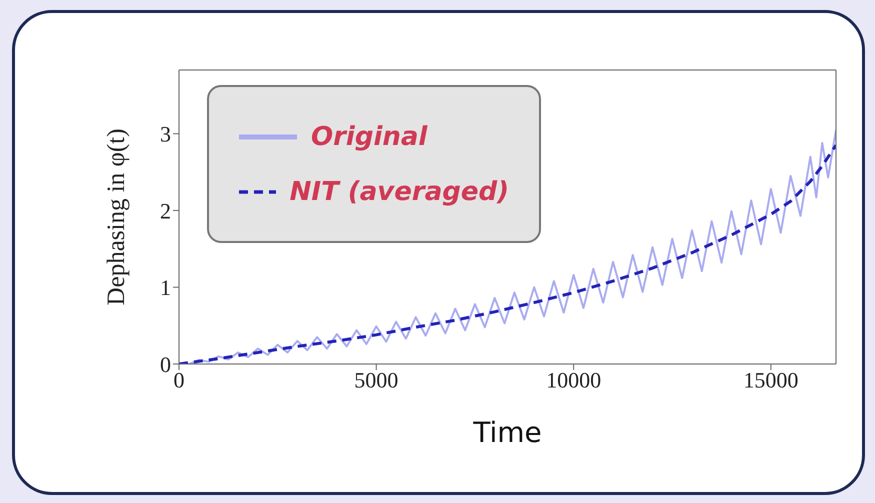 This screenshot has height=503, width=875. Describe the element at coordinates (165, 134) in the screenshot. I see `y-tick-label: 3` at that location.